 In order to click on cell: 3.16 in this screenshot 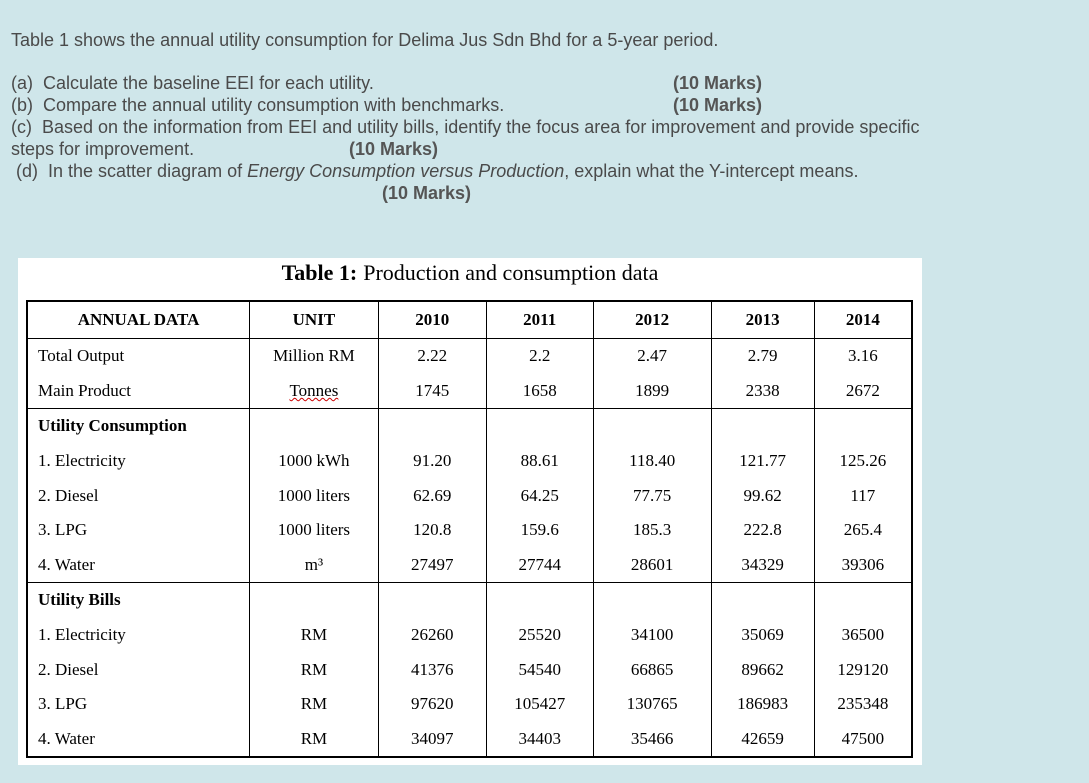, I will do `click(863, 356)`.